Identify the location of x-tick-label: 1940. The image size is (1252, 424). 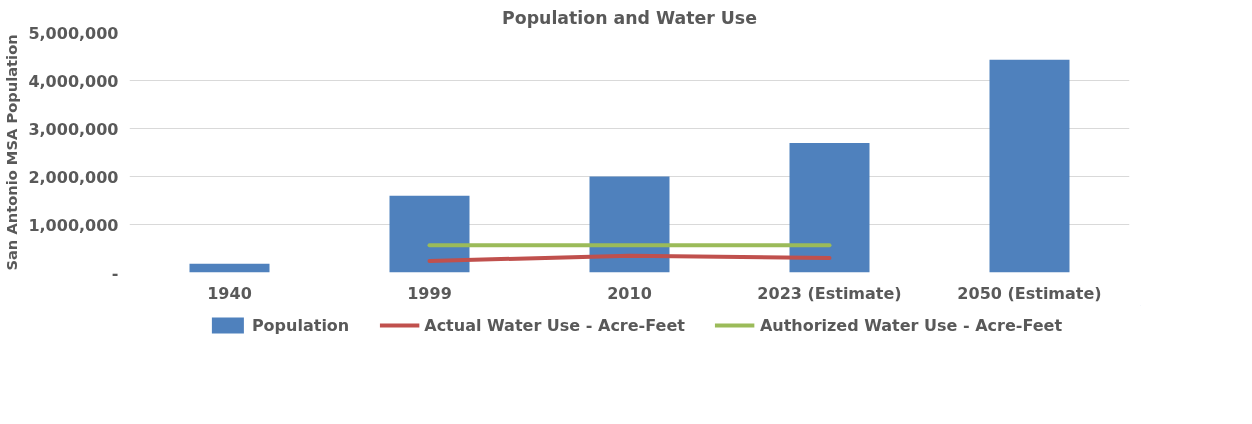
(229, 293).